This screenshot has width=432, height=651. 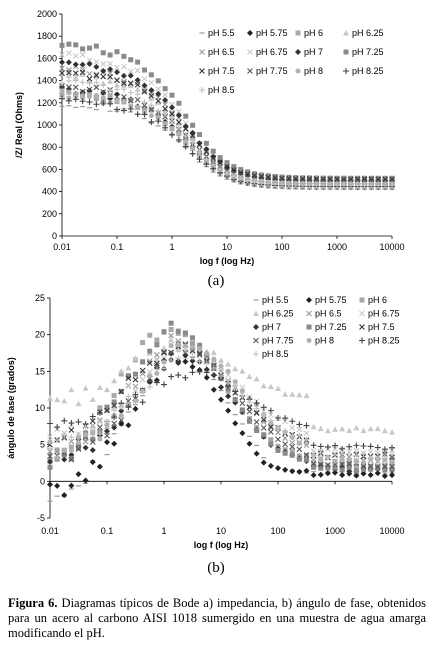 What do you see at coordinates (272, 33) in the screenshot?
I see `legend-entry: pH 5.75` at bounding box center [272, 33].